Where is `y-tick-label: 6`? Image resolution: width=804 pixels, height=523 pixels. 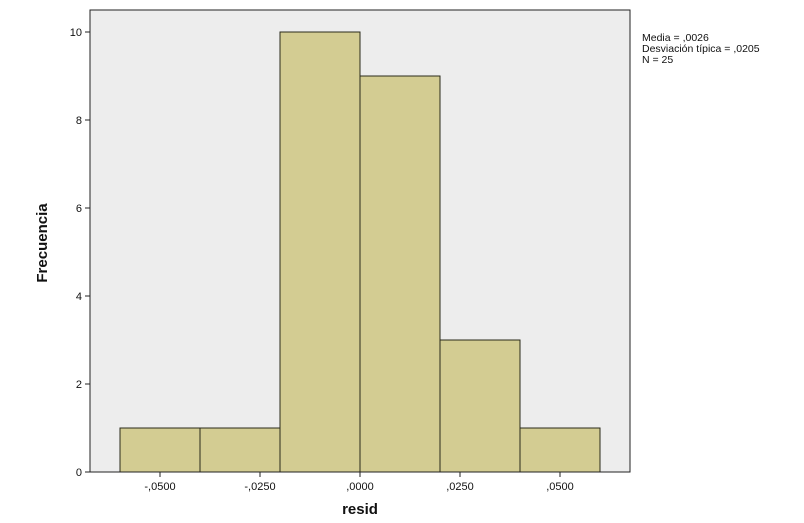 y-tick-label: 6 is located at coordinates (79, 209).